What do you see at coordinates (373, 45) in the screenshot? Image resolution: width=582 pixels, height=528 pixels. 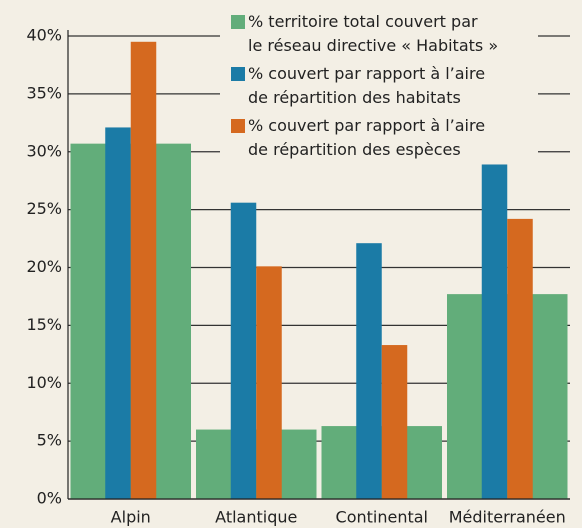 I see `legend-label-line: le réseau directive « Habitats »` at bounding box center [373, 45].